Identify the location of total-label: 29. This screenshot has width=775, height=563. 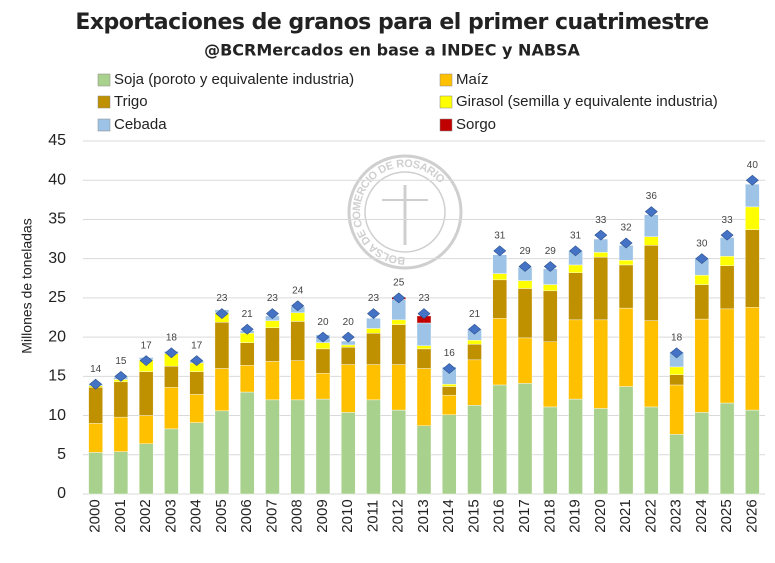
(525, 251).